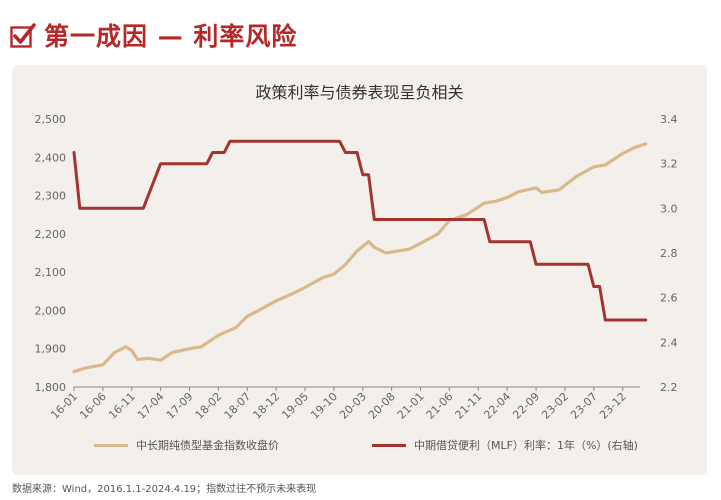 This screenshot has height=500, width=721. Describe the element at coordinates (171, 36) in the screenshot. I see `page-title: 第一成因 — 利率风险` at that location.